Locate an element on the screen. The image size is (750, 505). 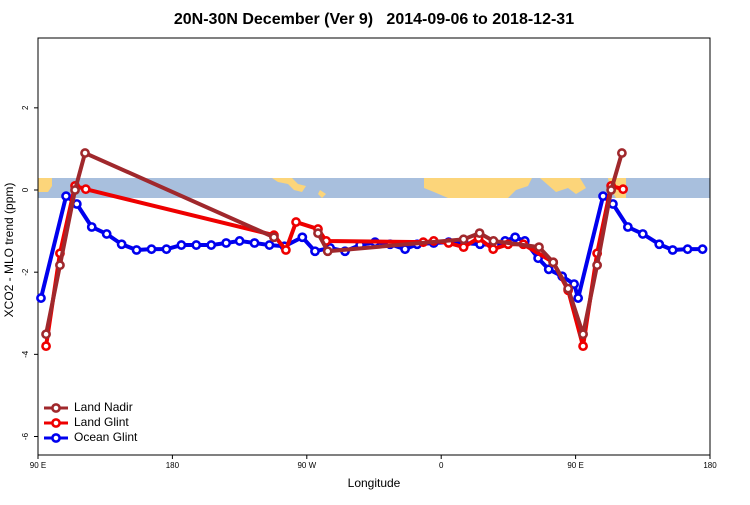
legend-label: Land Glint is located at coordinates (101, 422).